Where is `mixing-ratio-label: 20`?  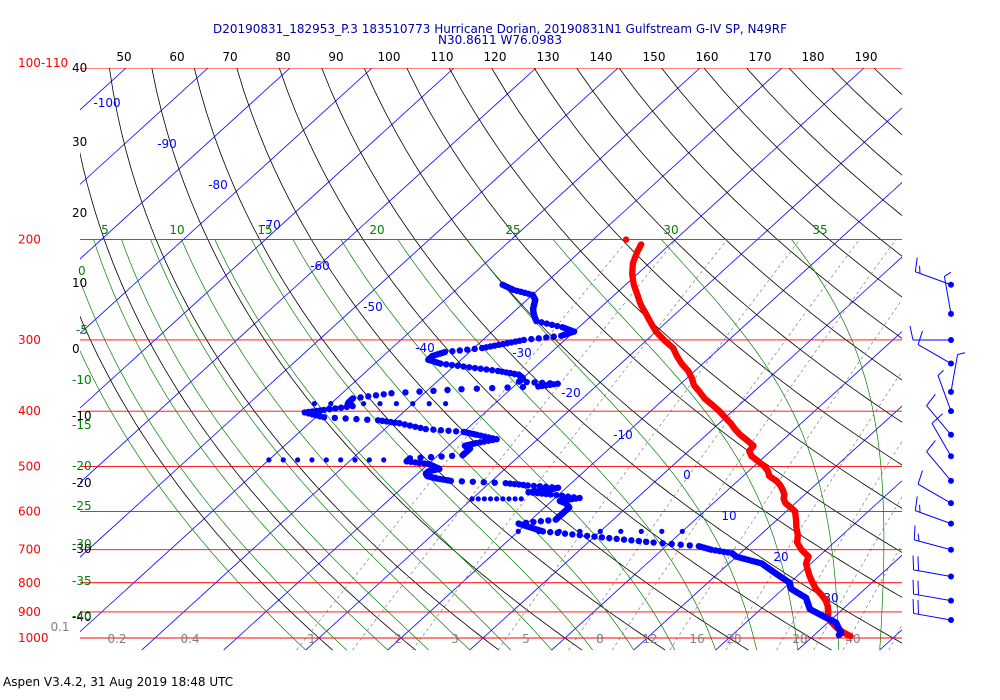
mixing-ratio-label: 20 is located at coordinates (733, 639).